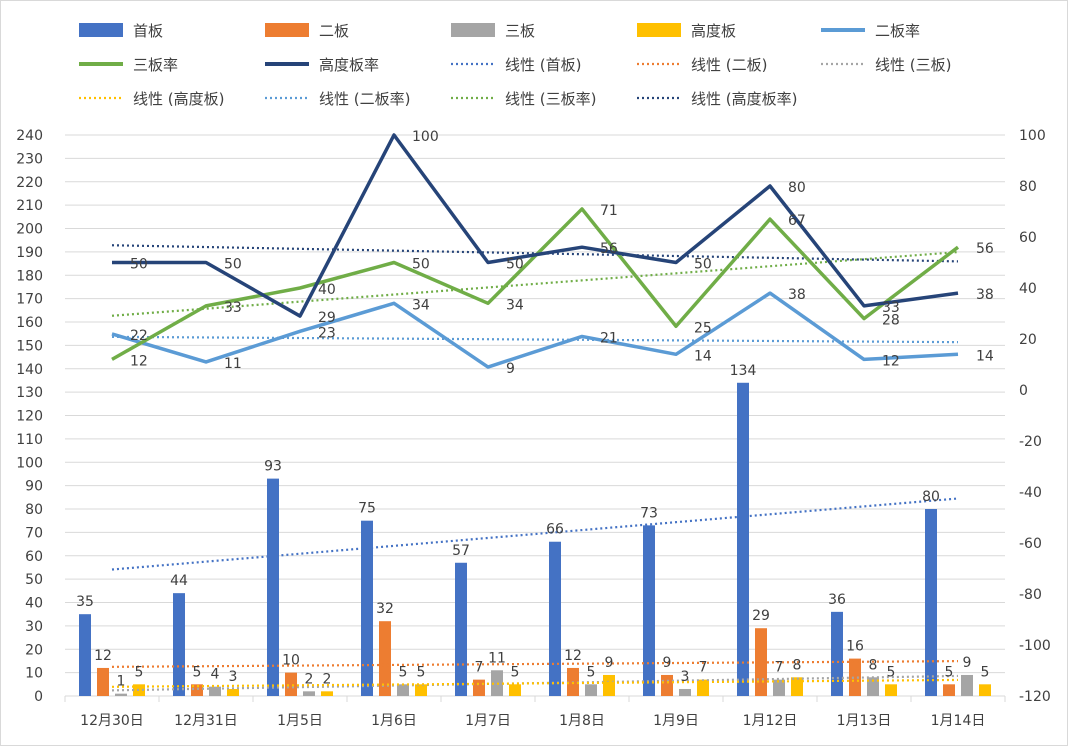  Describe the element at coordinates (855, 647) in the screenshot. I see `bar-data-label: 16` at that location.